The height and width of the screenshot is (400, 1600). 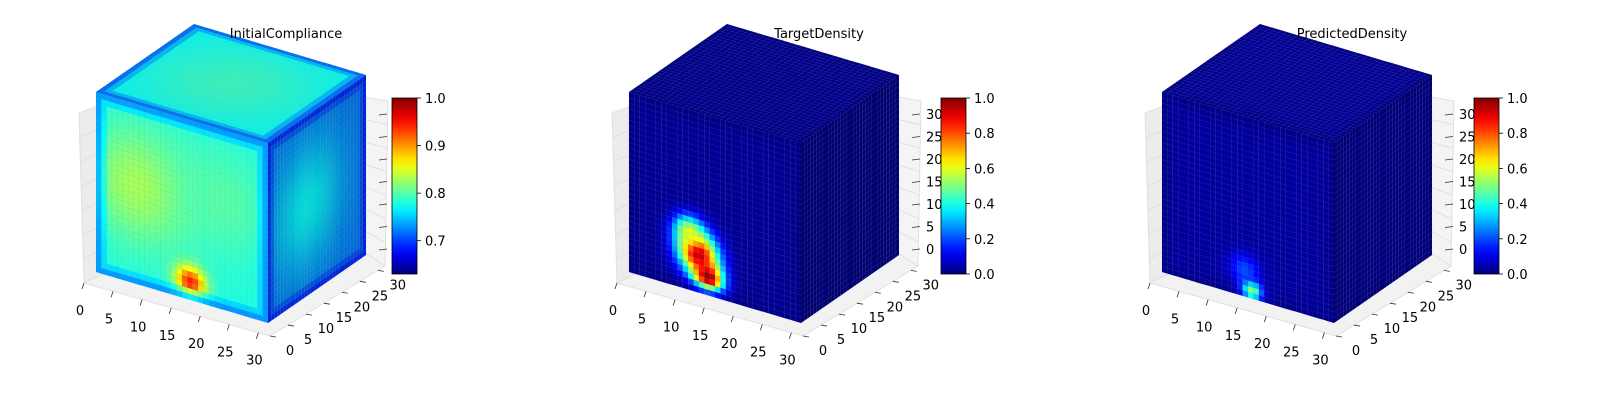 I want to click on x-tick-label: 30, so click(x=254, y=361).